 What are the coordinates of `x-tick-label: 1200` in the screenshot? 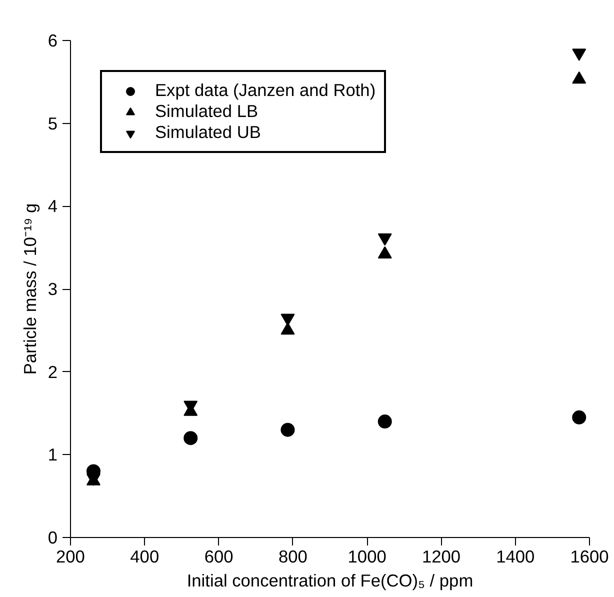 It's located at (441, 556).